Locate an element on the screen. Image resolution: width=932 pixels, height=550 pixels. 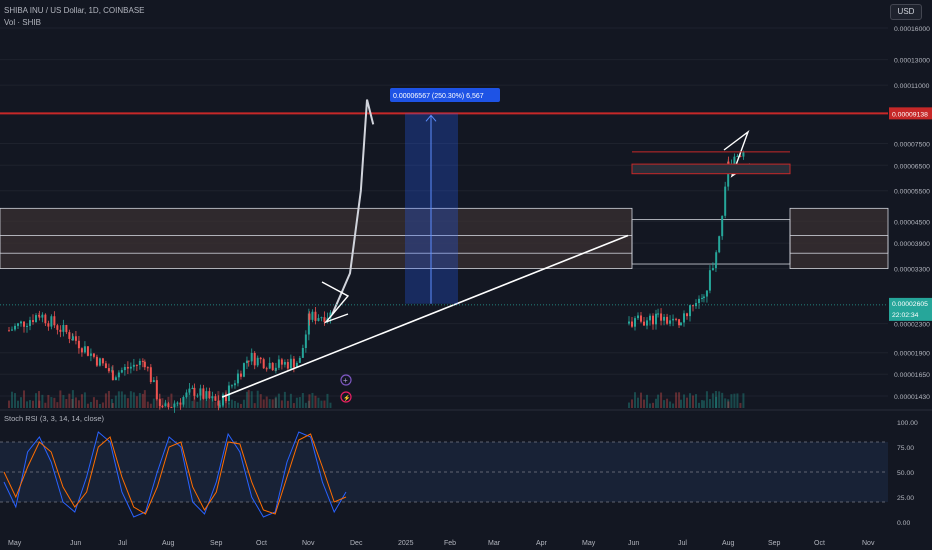
y-tick-label: 0.00003300 is located at coordinates (912, 270).